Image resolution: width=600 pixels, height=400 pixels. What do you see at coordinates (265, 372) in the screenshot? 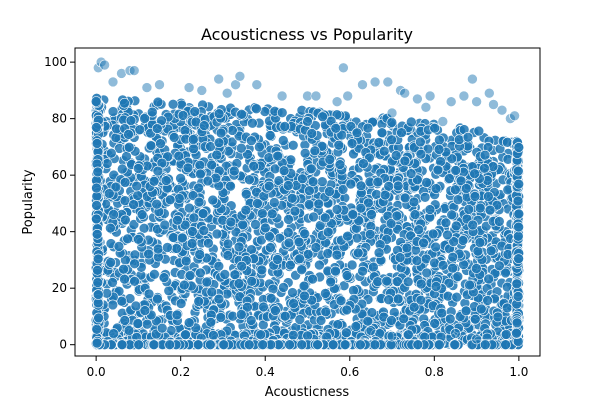
I see `x-tick-label: 0.4` at bounding box center [265, 372].